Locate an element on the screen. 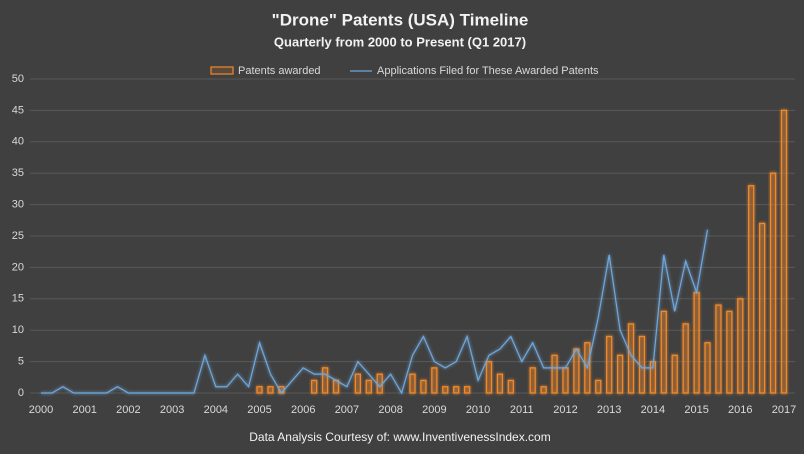  x-tick-label: 2005 is located at coordinates (259, 410).